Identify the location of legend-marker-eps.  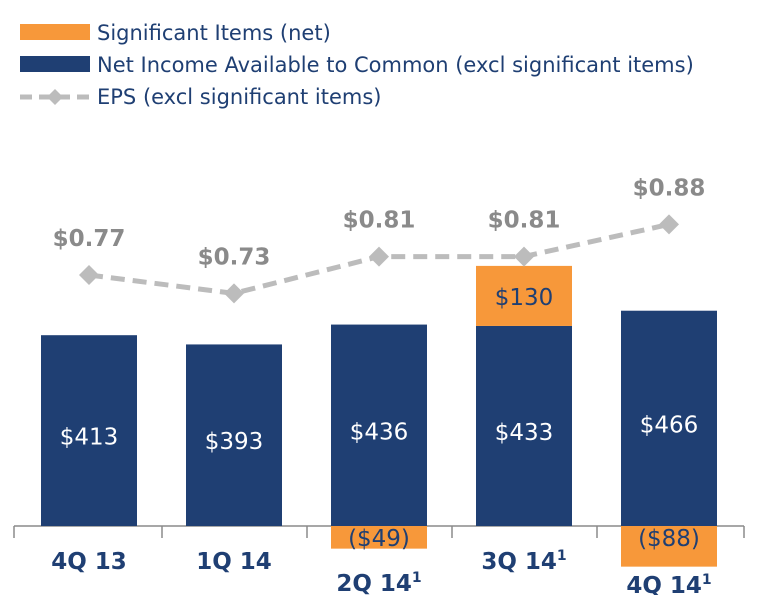
(55, 97).